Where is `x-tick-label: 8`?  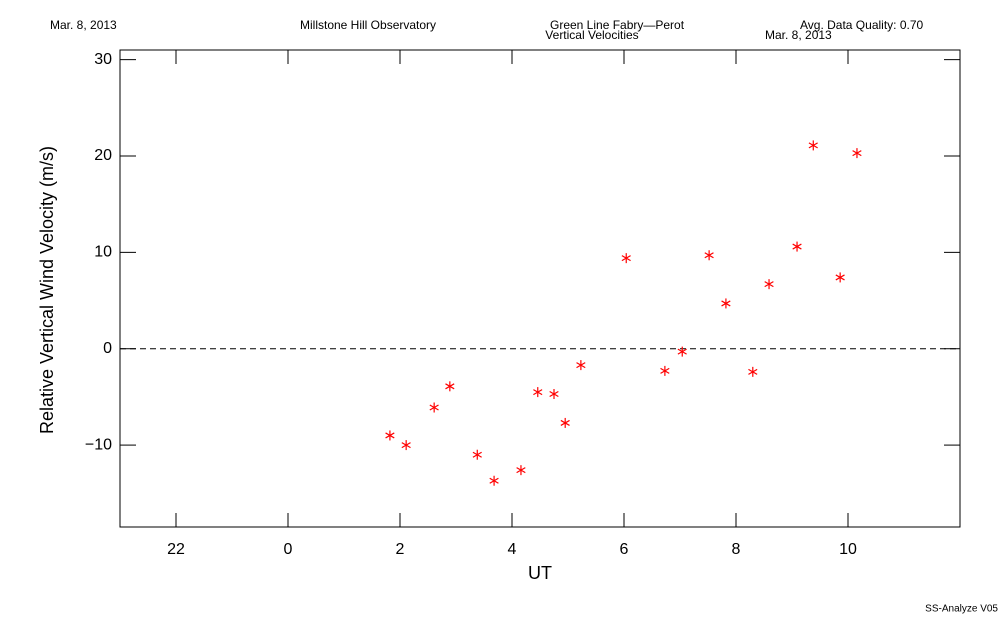
x-tick-label: 8 is located at coordinates (736, 549).